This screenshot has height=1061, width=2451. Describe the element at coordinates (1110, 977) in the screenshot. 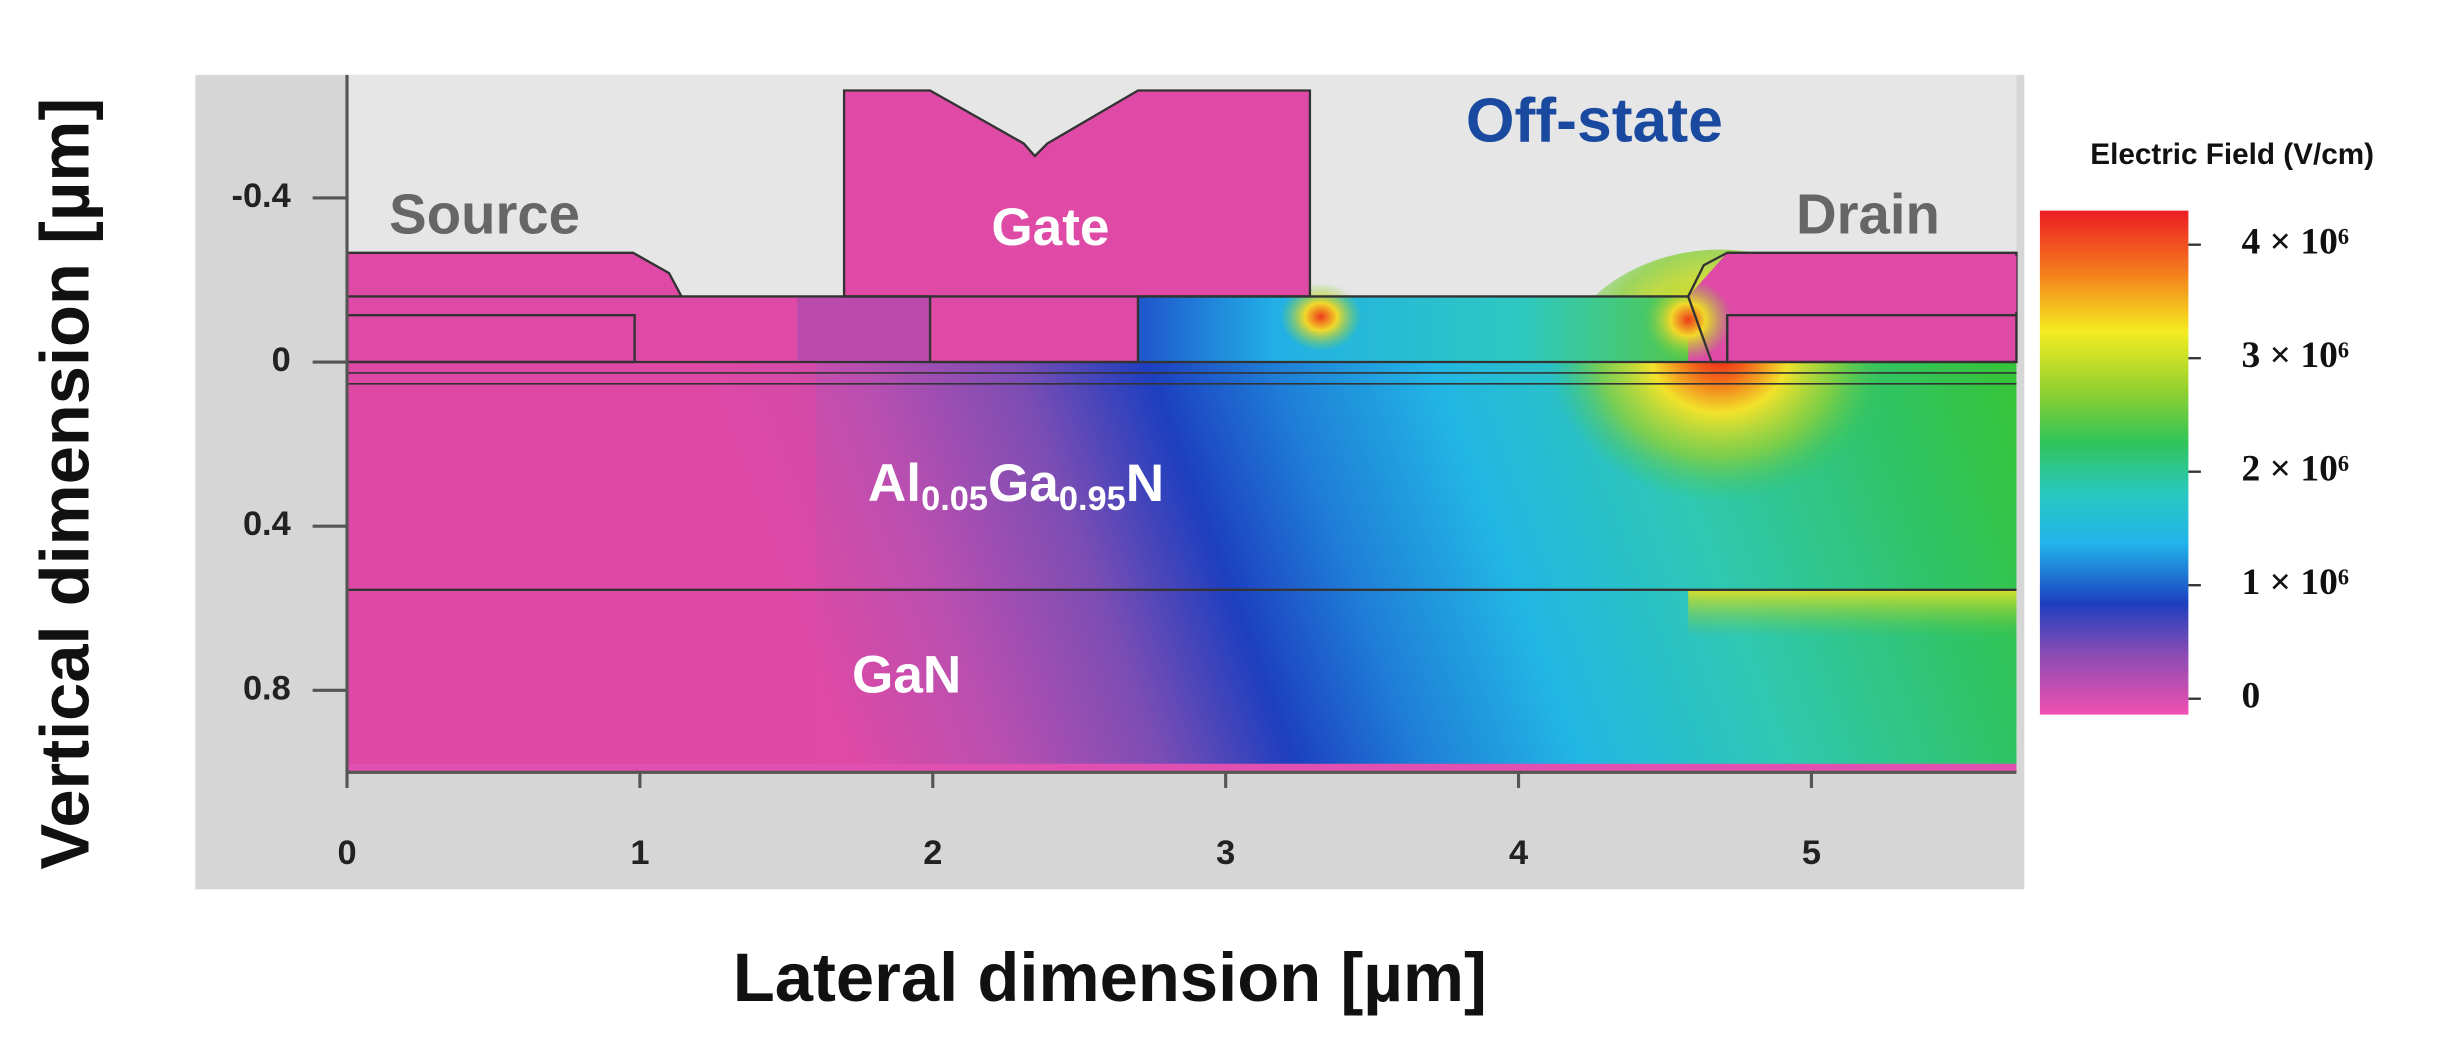

I see `x-axis-label: Lateral dimension [µm]` at that location.